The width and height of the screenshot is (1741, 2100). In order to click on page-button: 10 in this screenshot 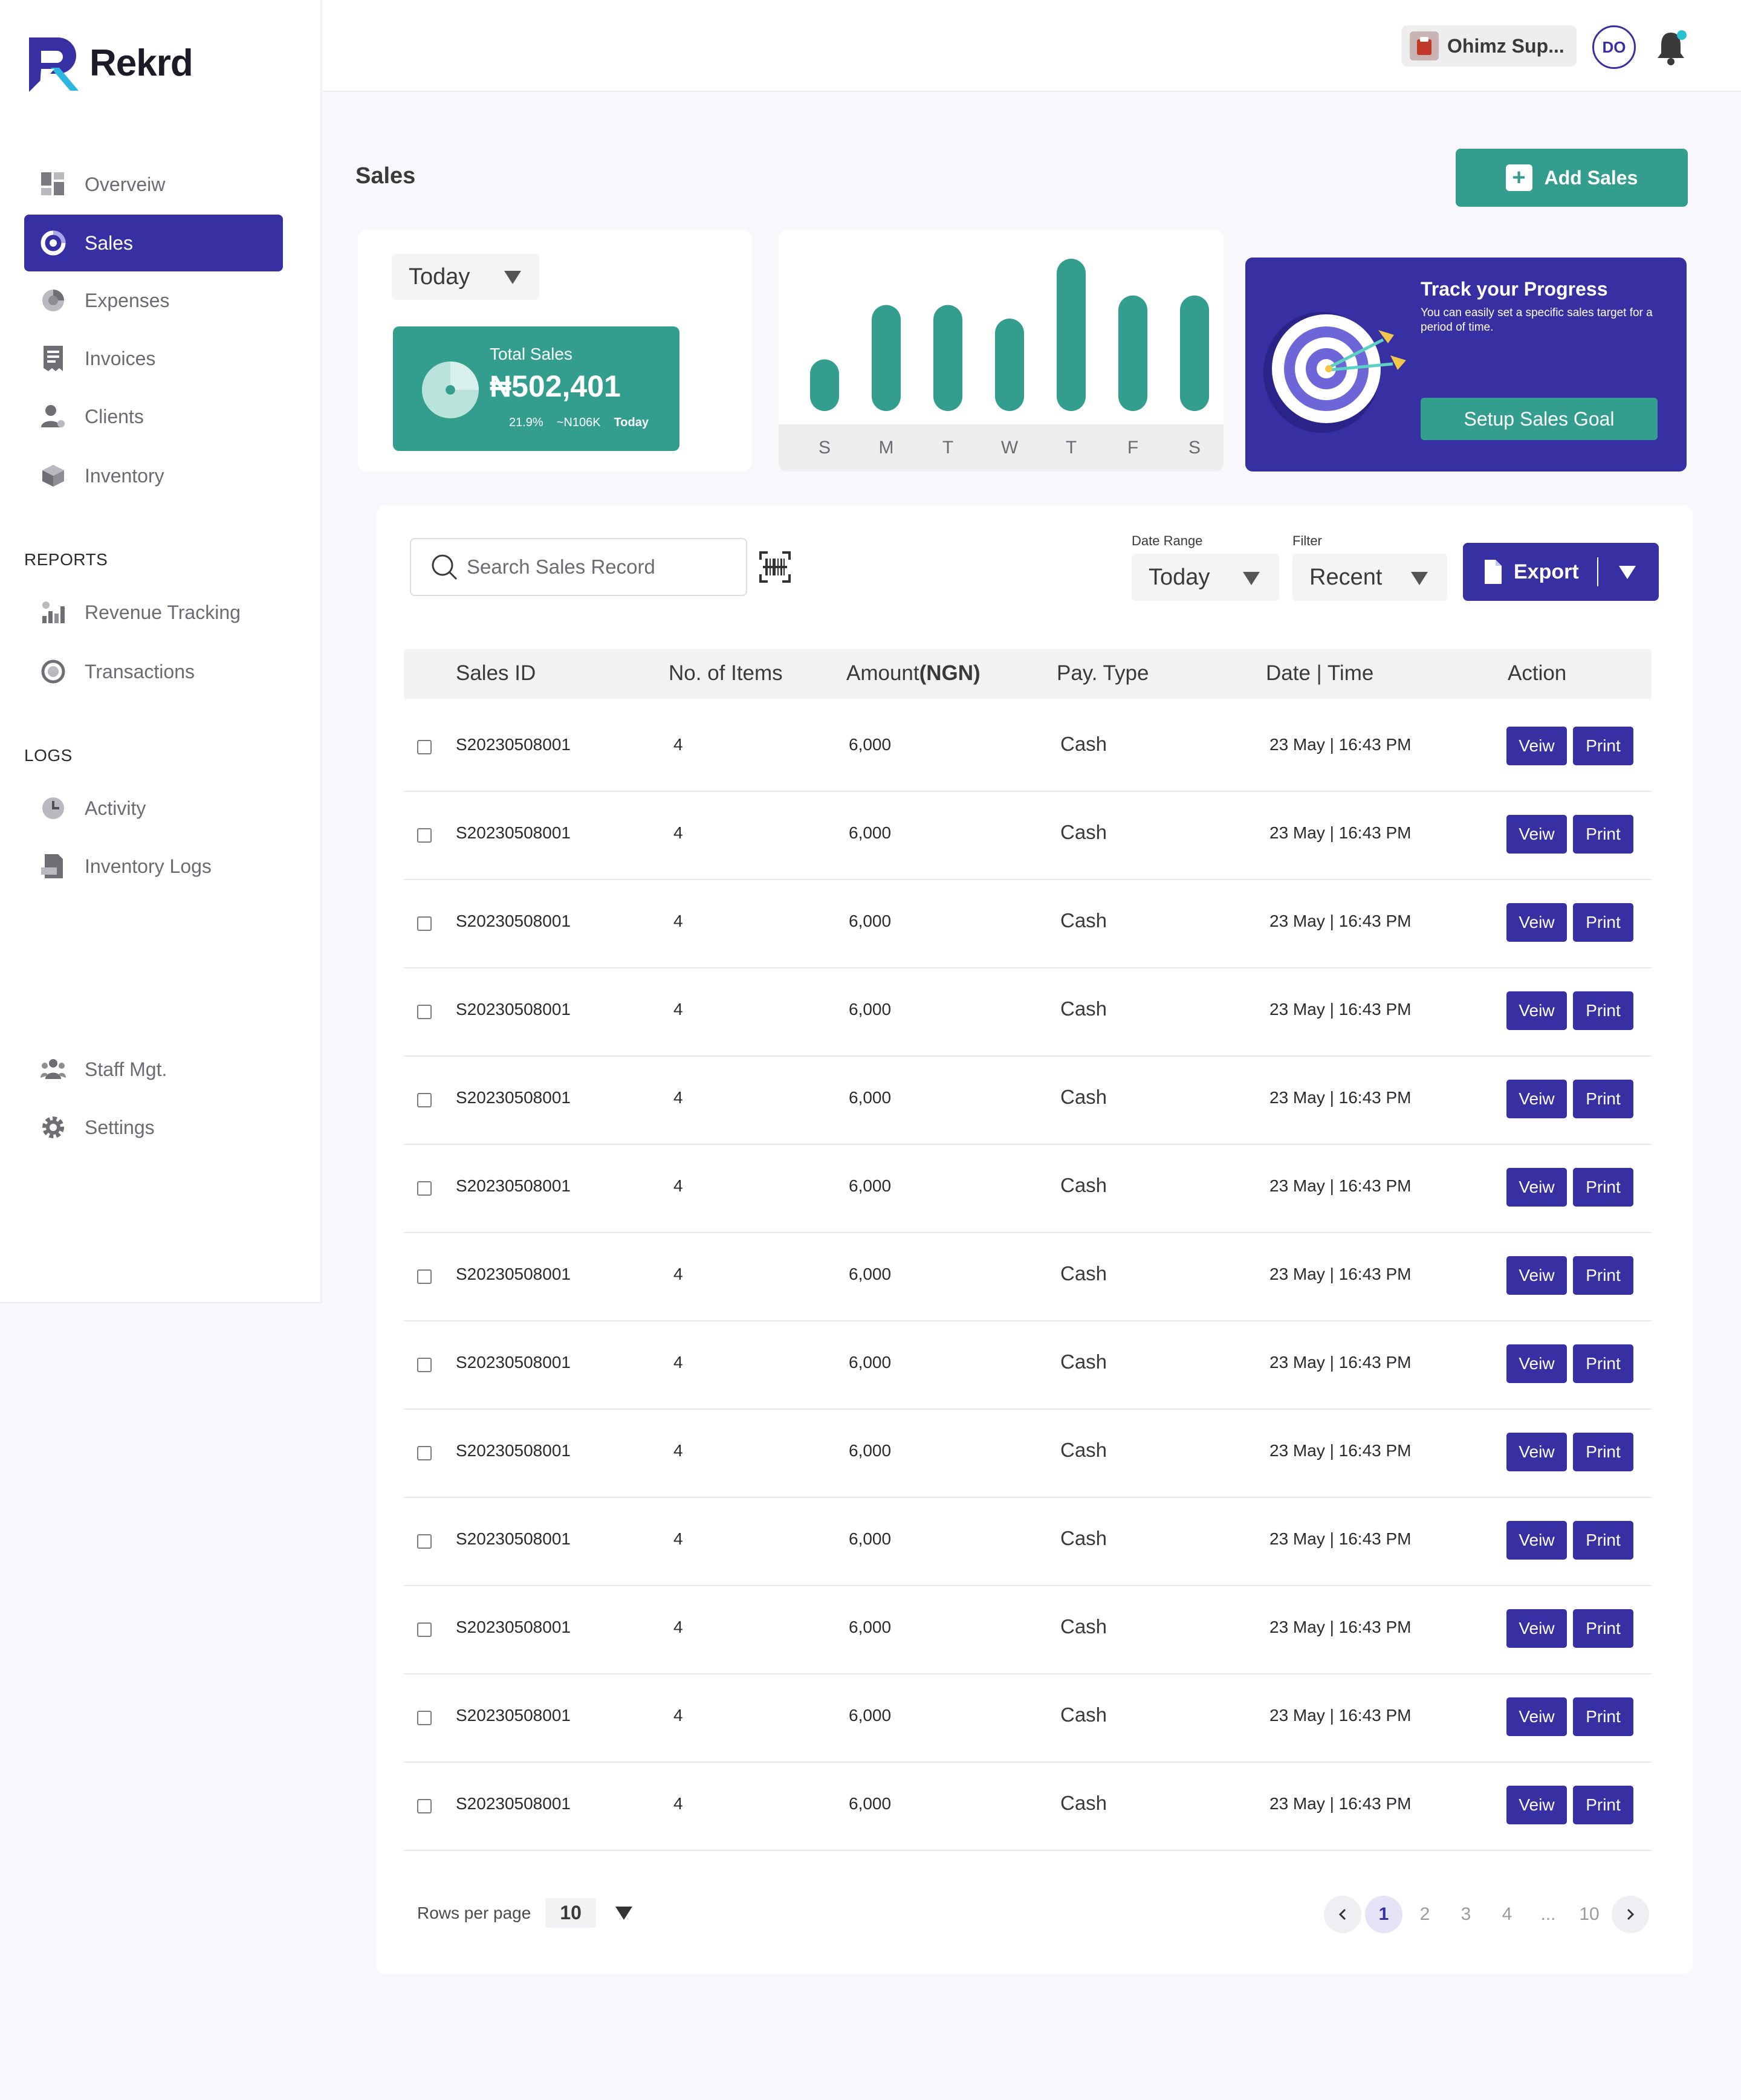, I will do `click(1589, 1914)`.